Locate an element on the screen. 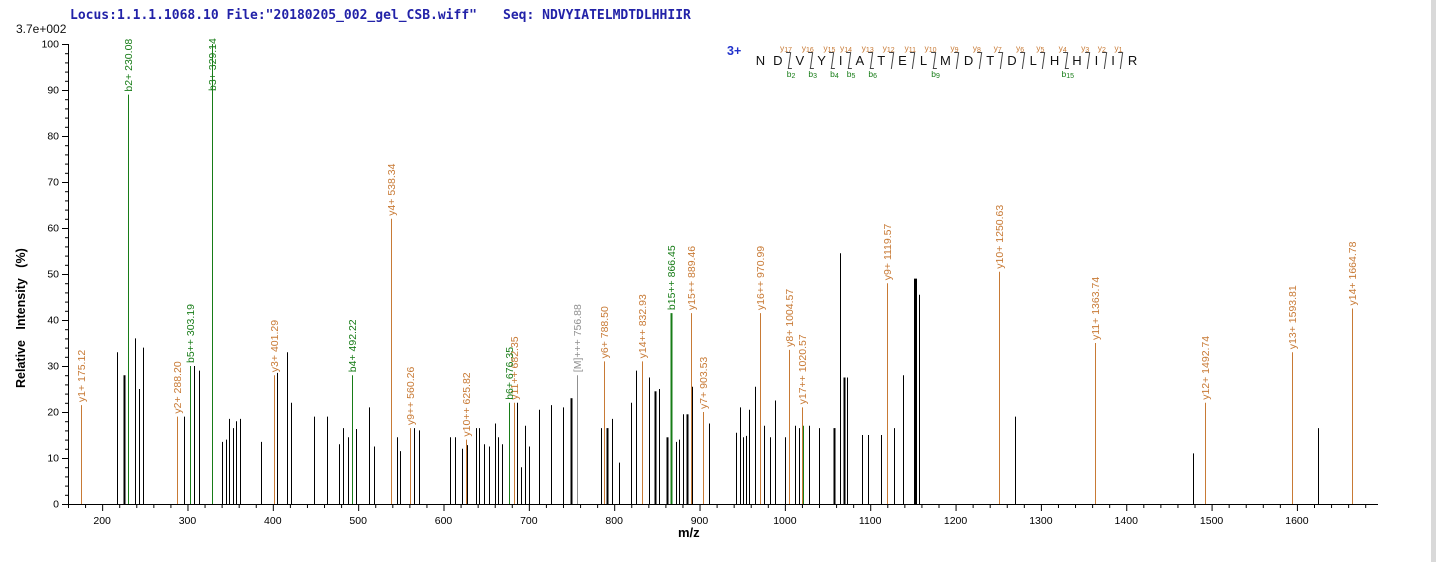 This screenshot has width=1436, height=562. b-ion-label: b3 is located at coordinates (813, 74).